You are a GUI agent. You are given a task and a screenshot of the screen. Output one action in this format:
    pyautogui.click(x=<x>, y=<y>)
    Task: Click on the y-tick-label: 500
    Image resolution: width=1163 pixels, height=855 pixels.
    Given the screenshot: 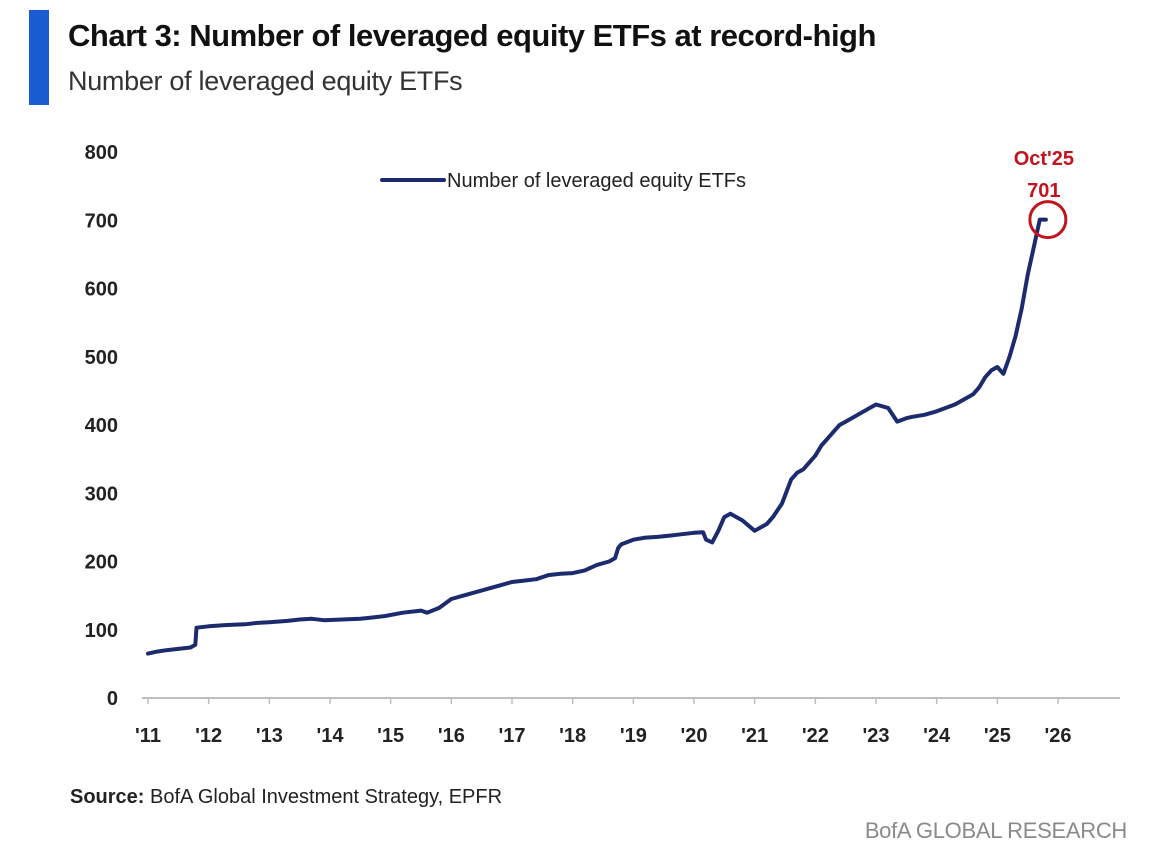 What is the action you would take?
    pyautogui.click(x=101, y=358)
    